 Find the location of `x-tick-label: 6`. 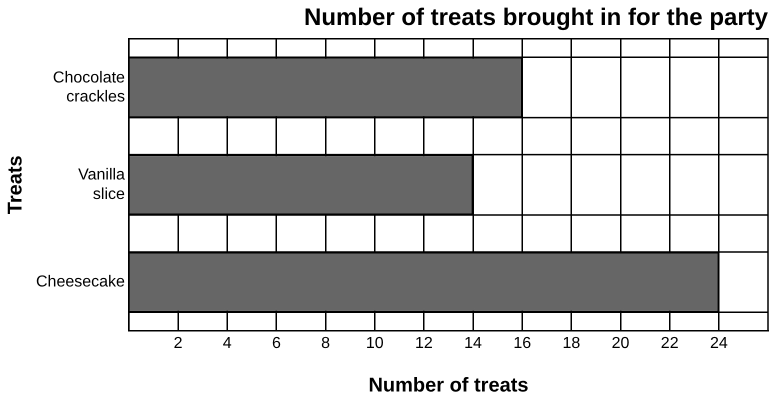

x-tick-label: 6 is located at coordinates (276, 343).